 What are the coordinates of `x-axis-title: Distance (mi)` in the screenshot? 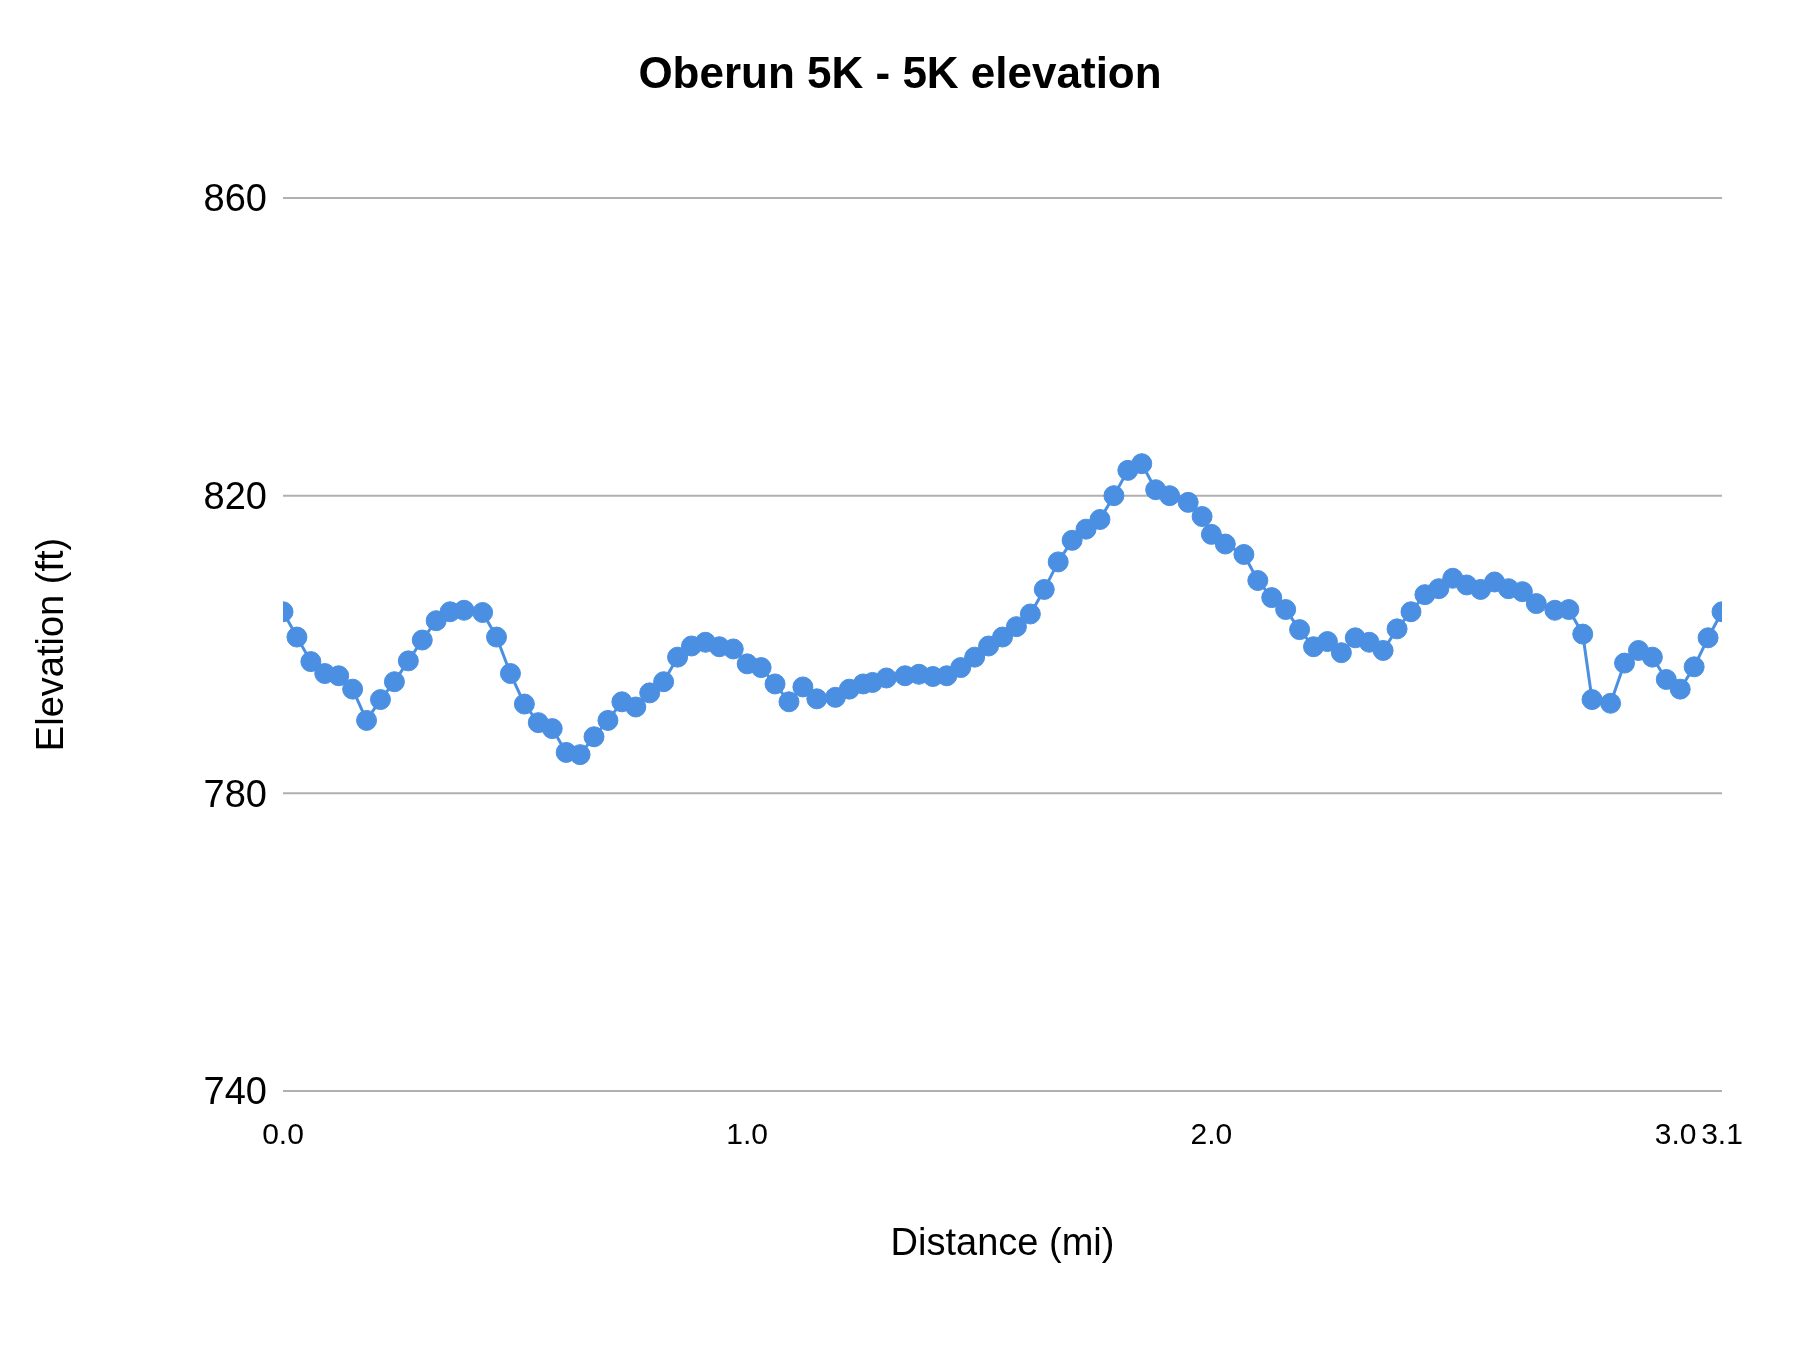 It's located at (1002, 1242).